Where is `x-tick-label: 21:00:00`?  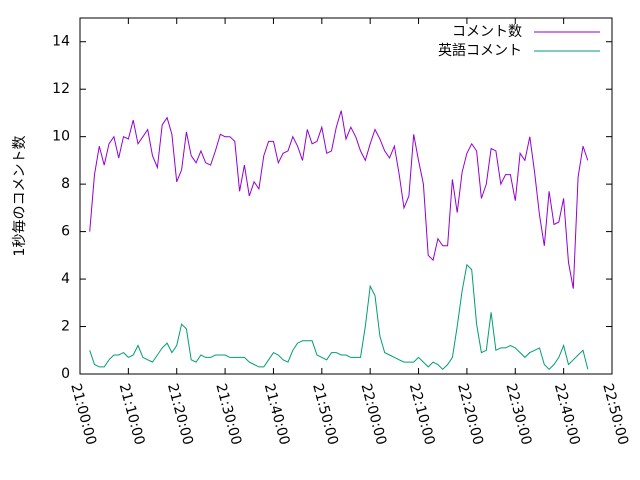
x-tick-label: 21:00:00 is located at coordinates (83, 414).